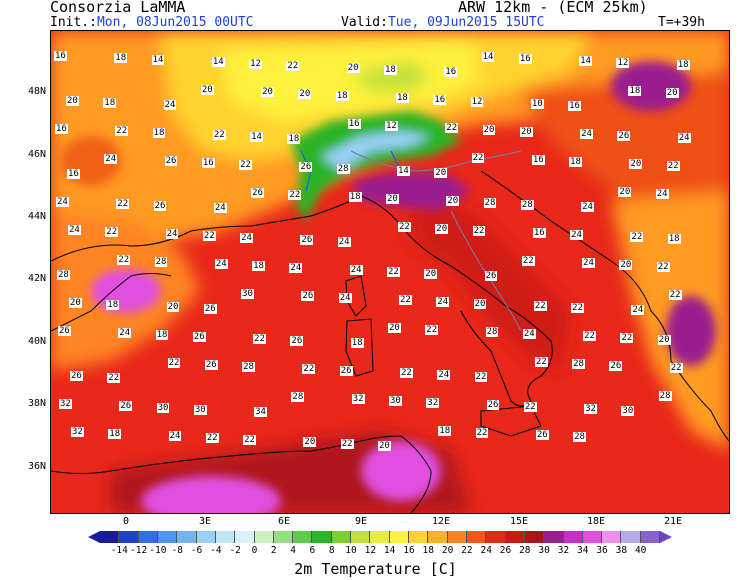 The width and height of the screenshot is (751, 580). Describe the element at coordinates (37, 341) in the screenshot. I see `lat-tick: 40N` at that location.